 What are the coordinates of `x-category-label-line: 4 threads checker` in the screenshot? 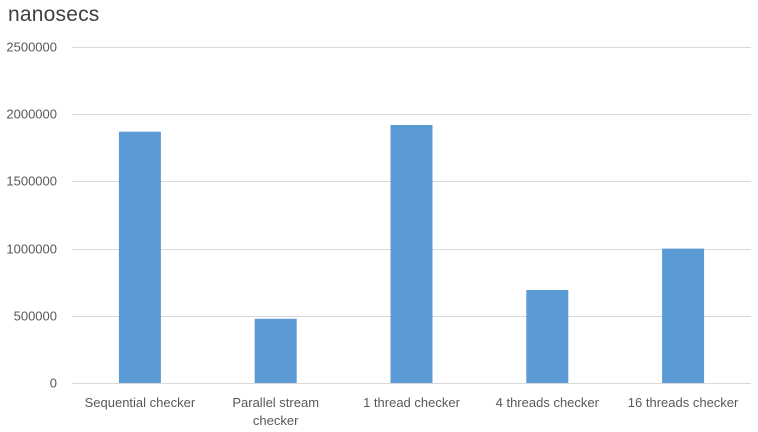 It's located at (548, 402).